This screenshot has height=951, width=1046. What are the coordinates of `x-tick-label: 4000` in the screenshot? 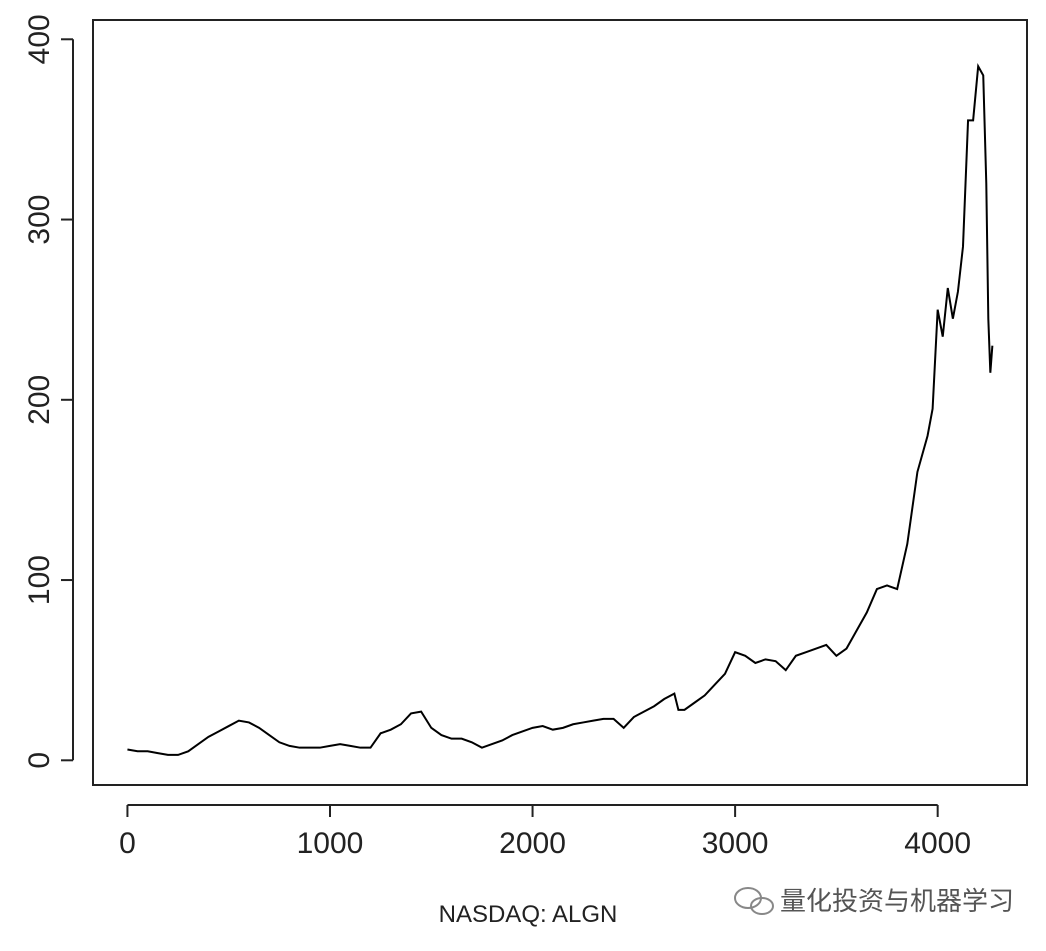 It's located at (937, 843).